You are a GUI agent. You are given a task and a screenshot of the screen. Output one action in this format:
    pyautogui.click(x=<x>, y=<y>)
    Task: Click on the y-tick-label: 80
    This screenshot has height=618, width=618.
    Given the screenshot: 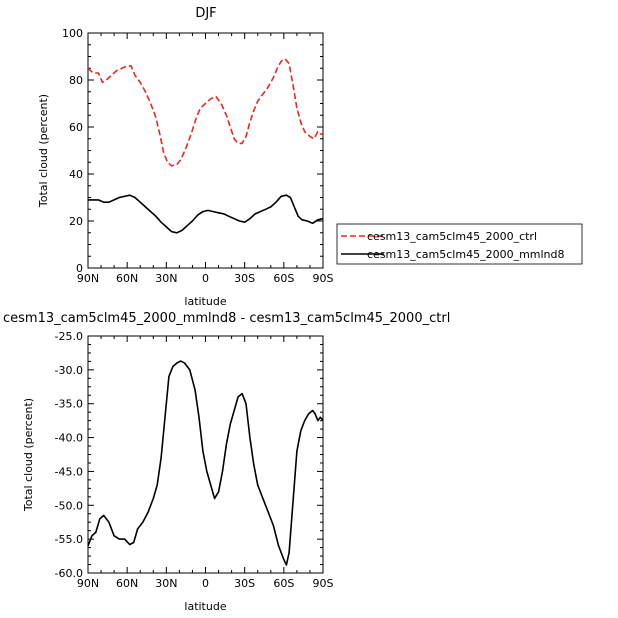 What is the action you would take?
    pyautogui.click(x=76, y=80)
    